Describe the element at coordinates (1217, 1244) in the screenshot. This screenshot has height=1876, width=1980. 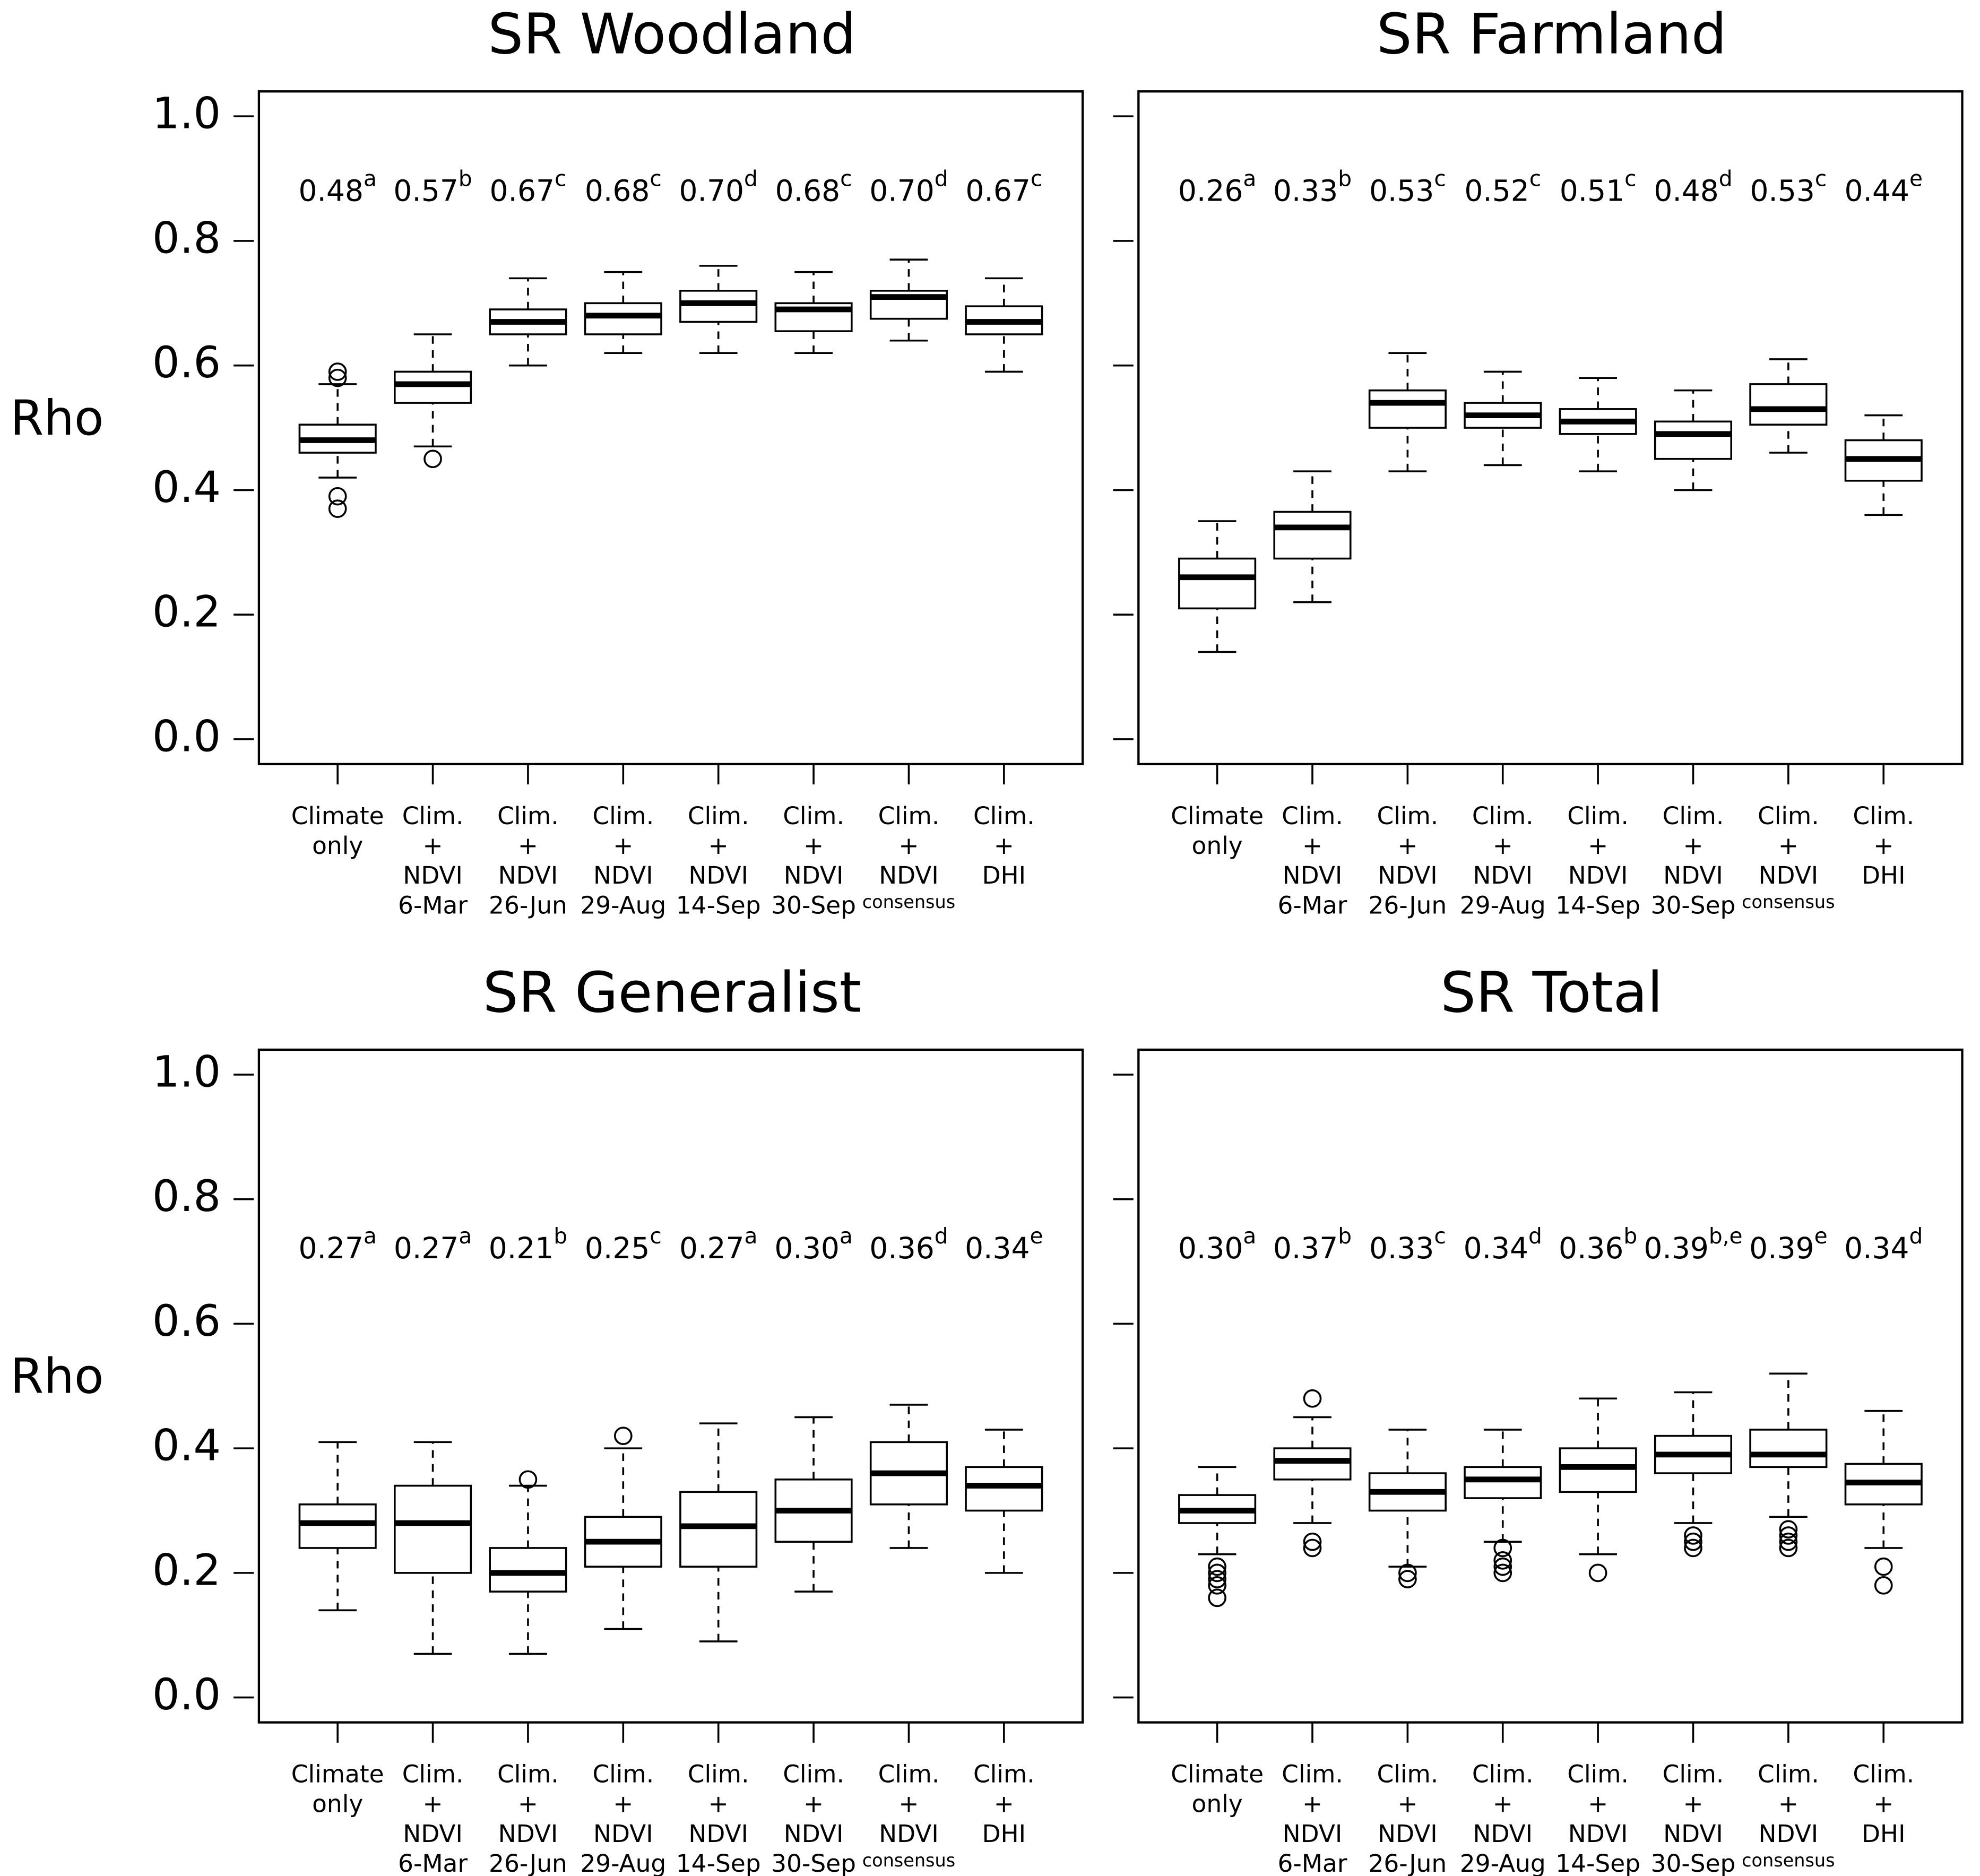
I see `annotation: 0.30a` at that location.